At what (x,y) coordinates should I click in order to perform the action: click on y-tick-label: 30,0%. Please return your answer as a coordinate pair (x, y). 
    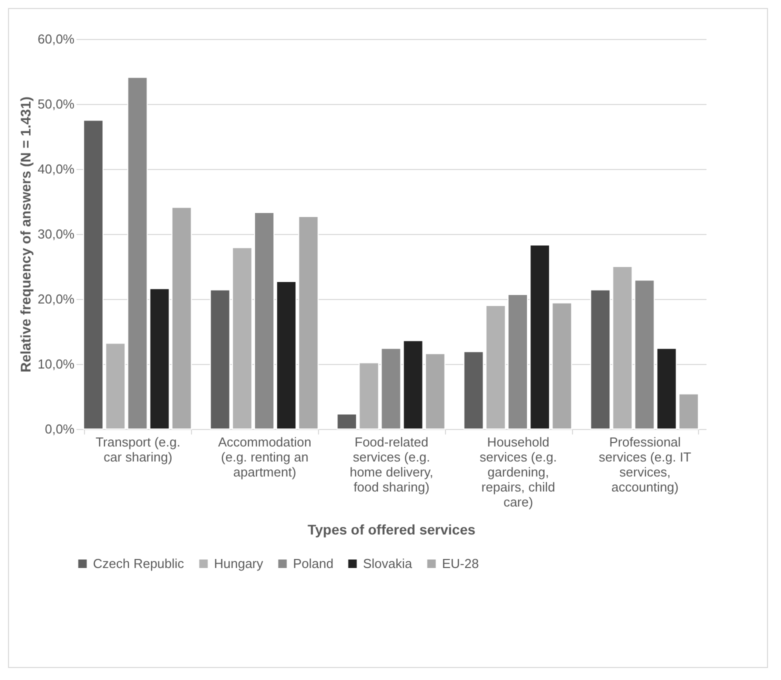
    Looking at the image, I should click on (56, 234).